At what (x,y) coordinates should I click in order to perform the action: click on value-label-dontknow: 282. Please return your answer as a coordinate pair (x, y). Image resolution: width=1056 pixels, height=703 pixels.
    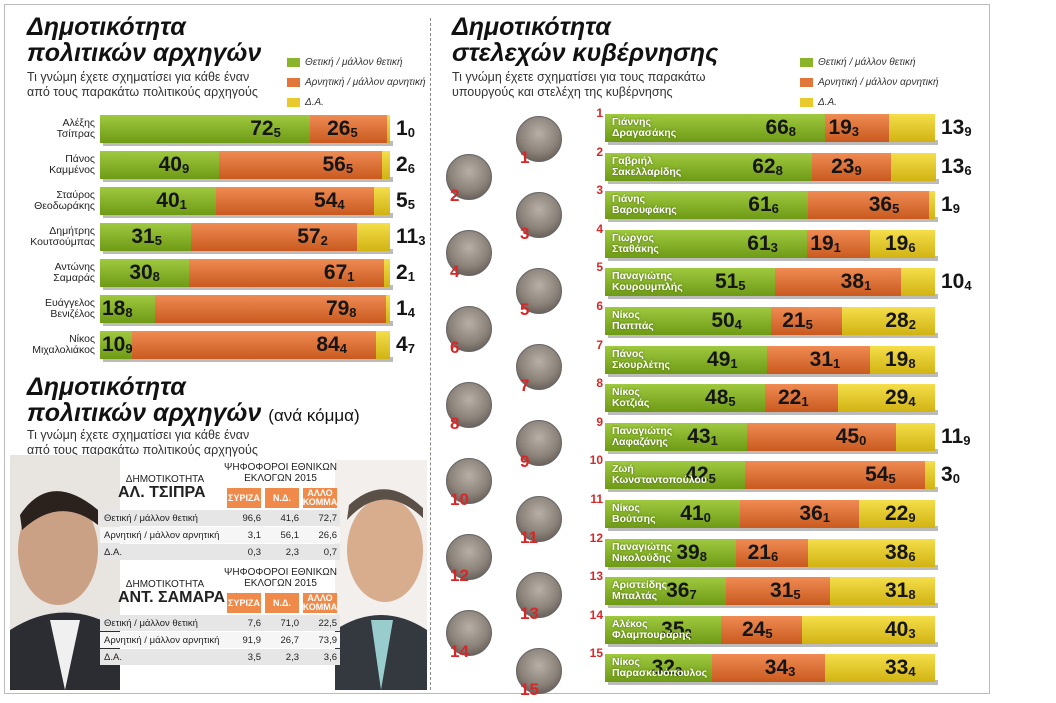
    Looking at the image, I should click on (900, 322).